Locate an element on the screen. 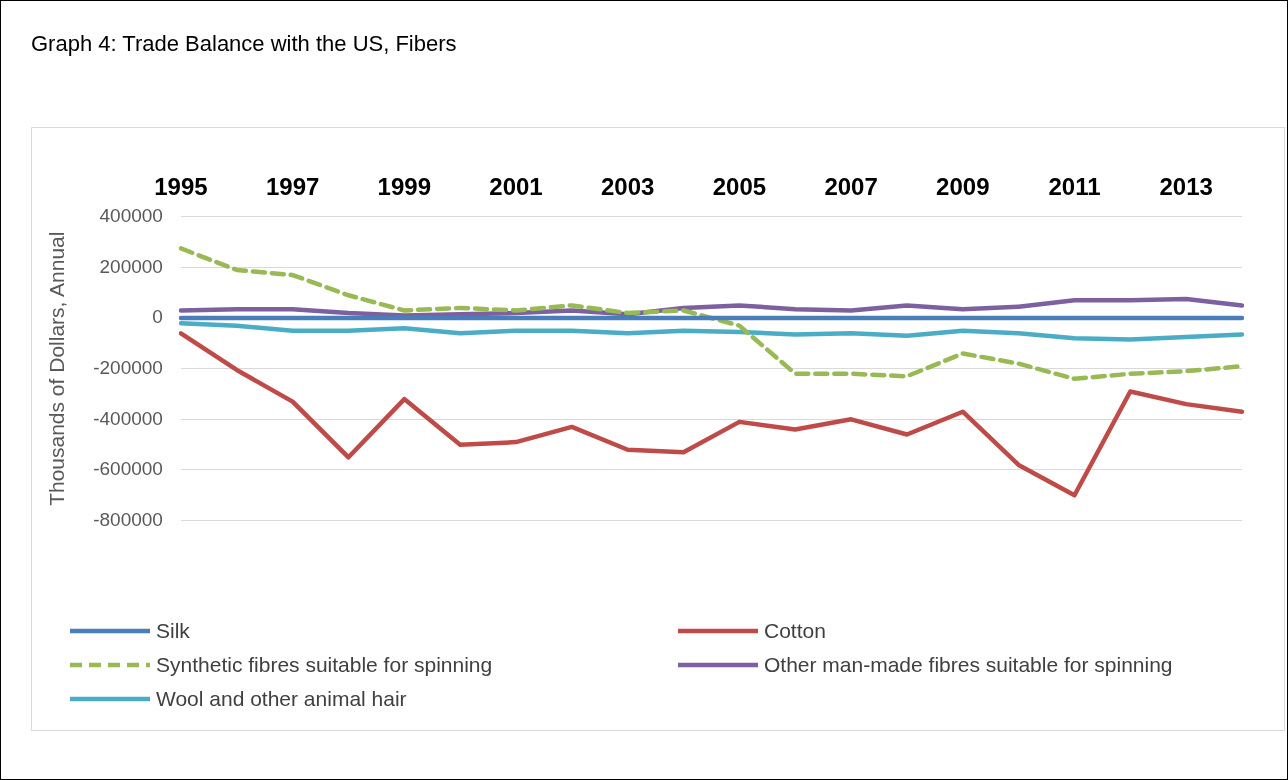 Image resolution: width=1288 pixels, height=780 pixels. y-tick-label: -800000 is located at coordinates (128, 519).